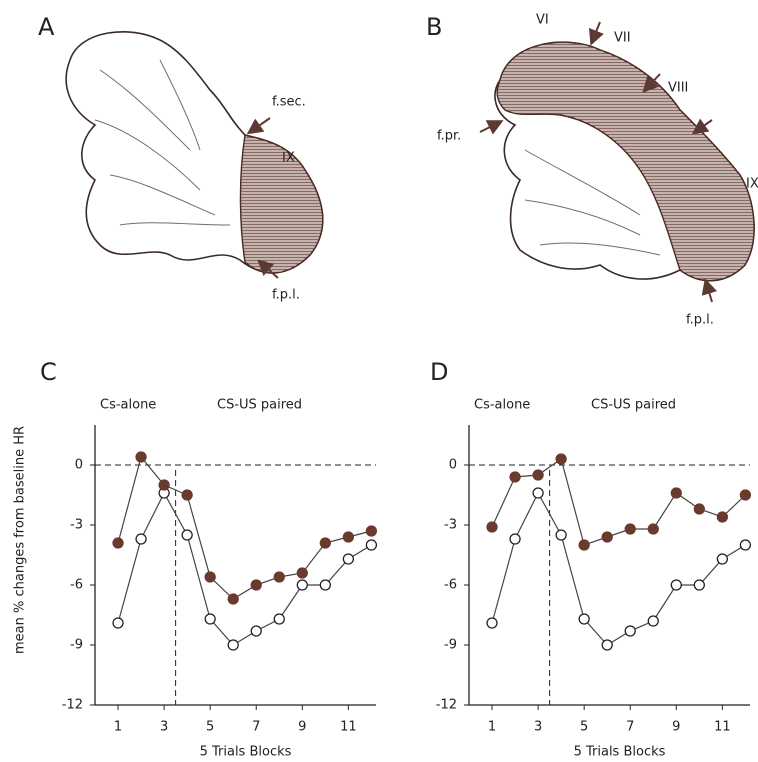 The height and width of the screenshot is (762, 758). What do you see at coordinates (542, 20) in the screenshot?
I see `annotation: VI` at bounding box center [542, 20].